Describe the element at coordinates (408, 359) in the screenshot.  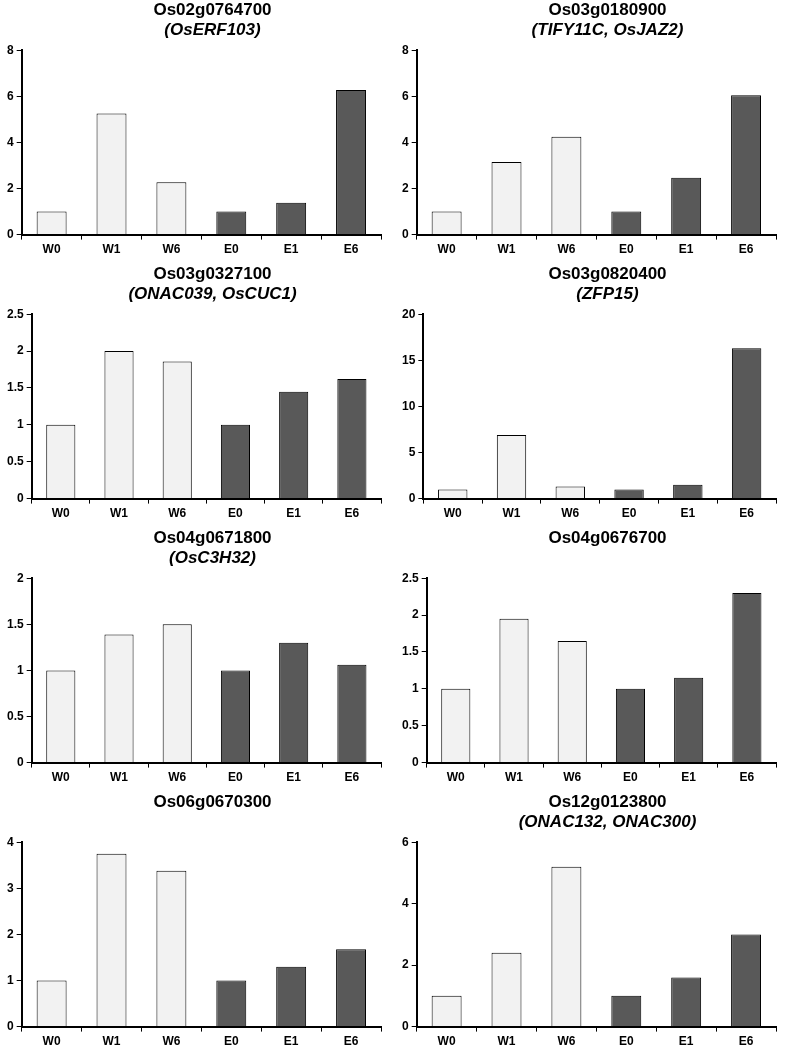
I see `y-tick-label: 15` at that location.